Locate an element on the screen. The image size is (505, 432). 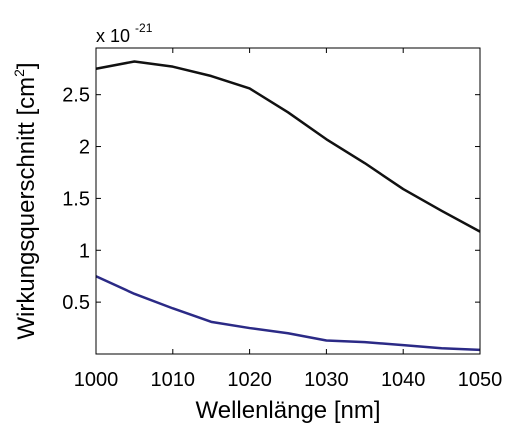
x-axis-title: Wellenlänge [nm] is located at coordinates (288, 410).